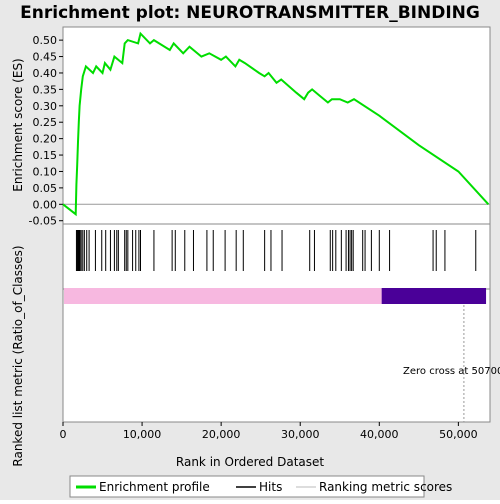  What do you see at coordinates (45, 89) in the screenshot?
I see `y-tick-label: 0.35` at bounding box center [45, 89].